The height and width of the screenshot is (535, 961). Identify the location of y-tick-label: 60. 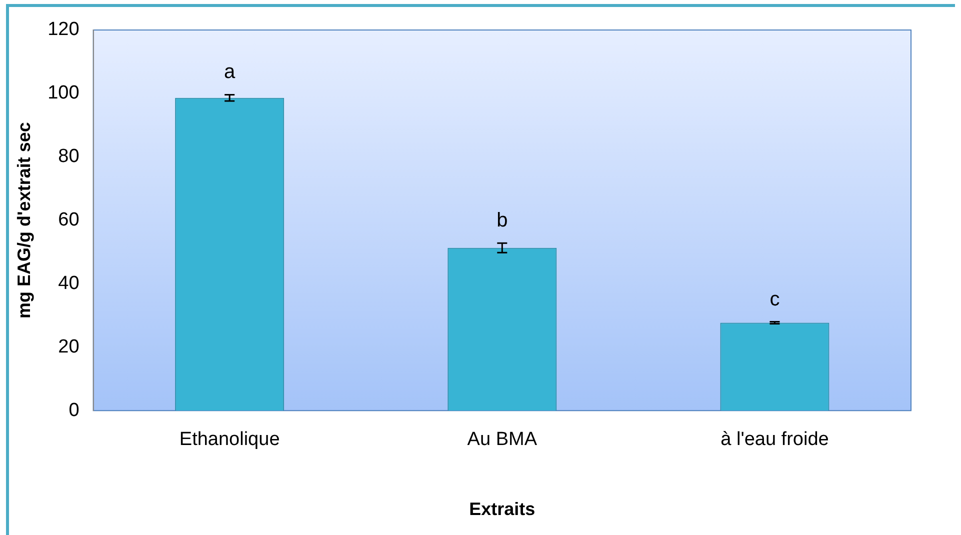
(69, 220).